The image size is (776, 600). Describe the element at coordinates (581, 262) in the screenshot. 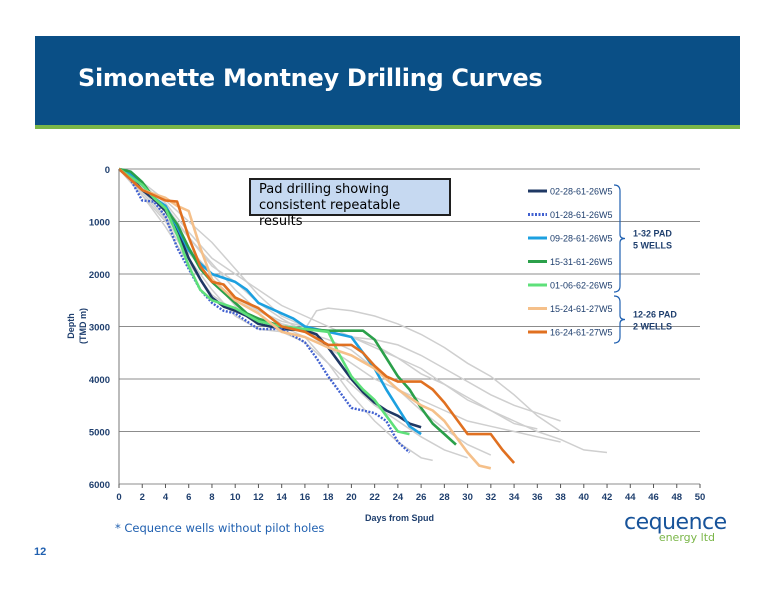

I see `legend-label: 15-31-61-26W5` at that location.